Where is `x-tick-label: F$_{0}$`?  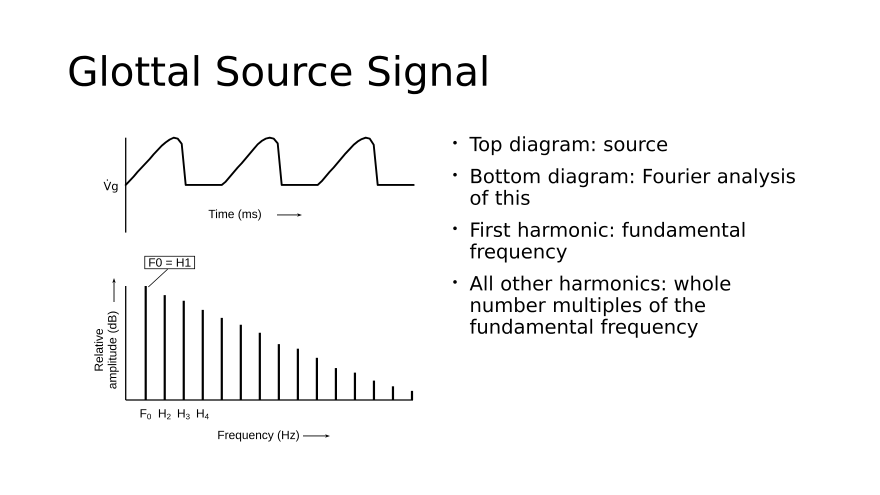 x-tick-label: F$_{0}$ is located at coordinates (146, 414).